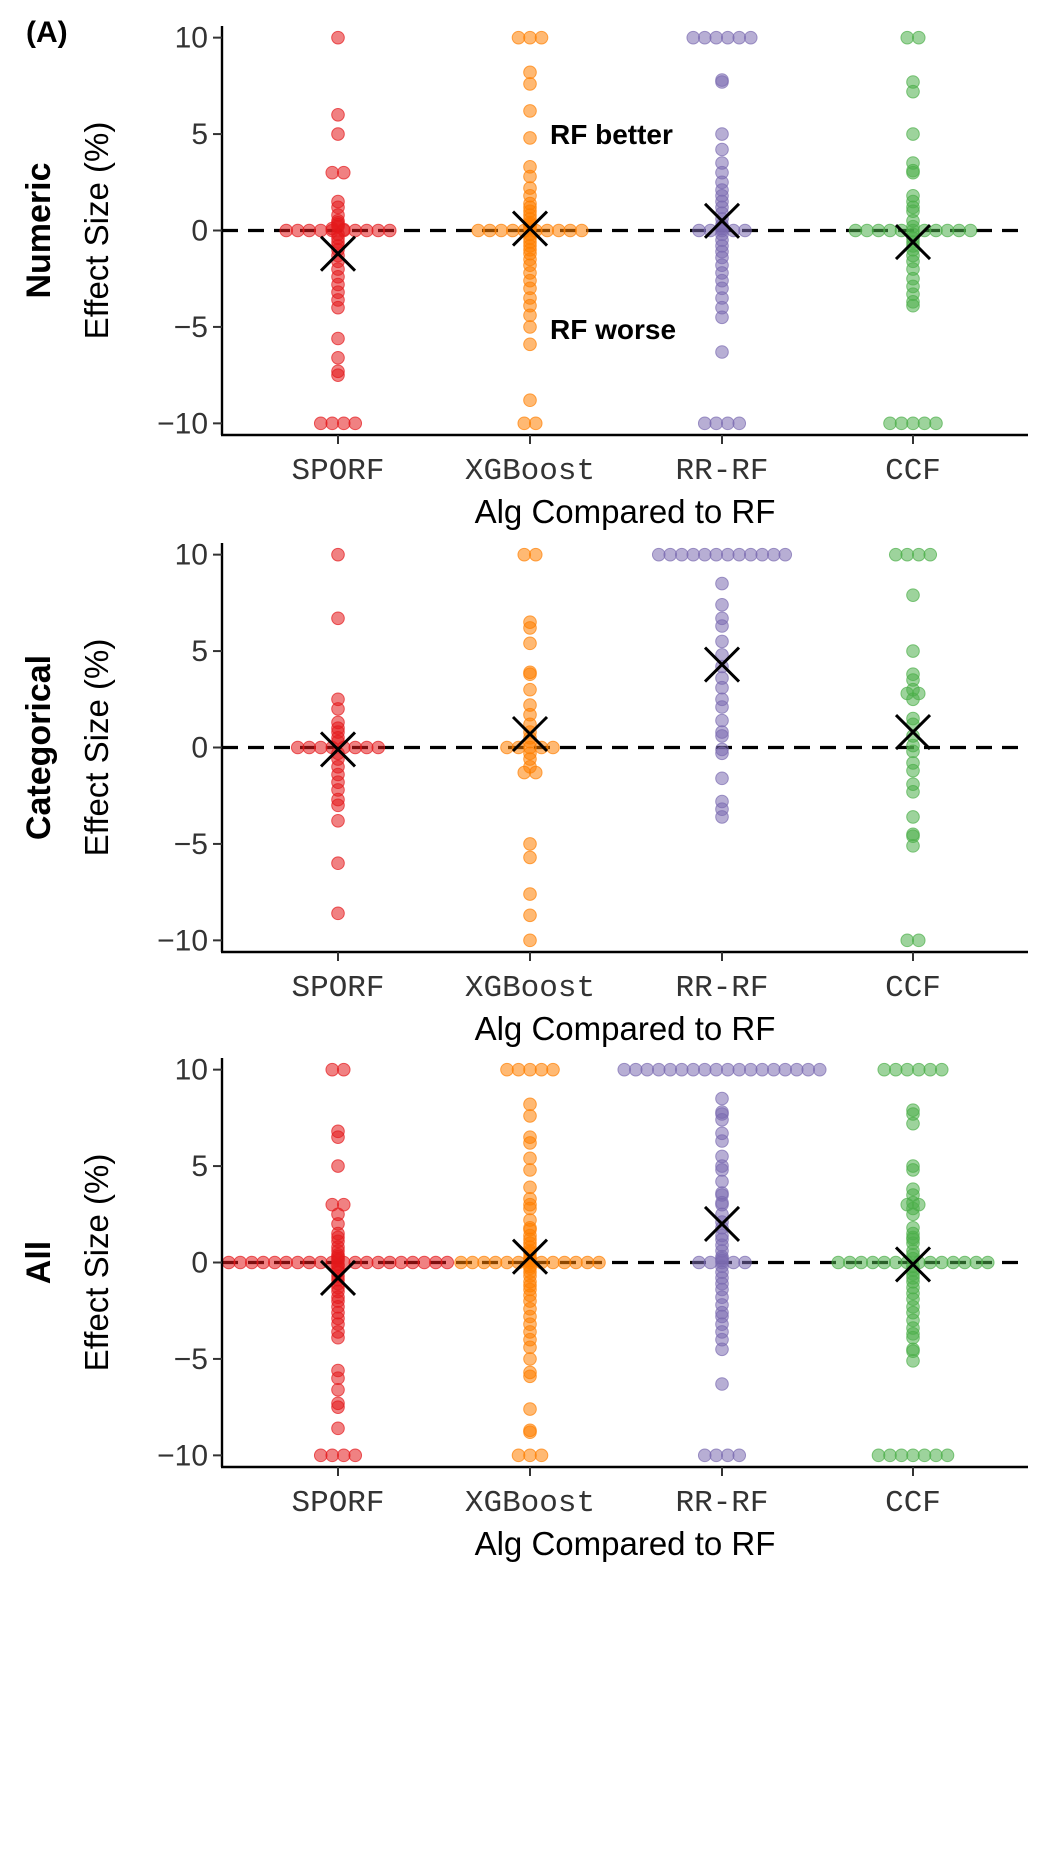  I want to click on y-tick-label: −5, so click(191, 1359).